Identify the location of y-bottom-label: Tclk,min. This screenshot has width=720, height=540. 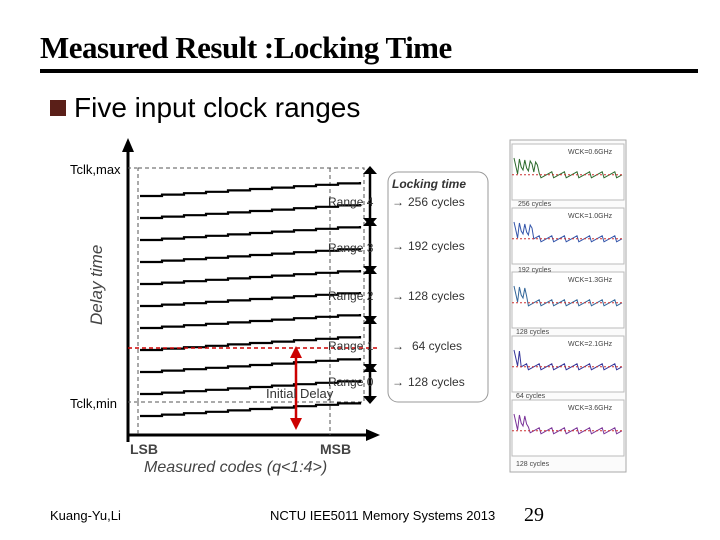
(93, 403).